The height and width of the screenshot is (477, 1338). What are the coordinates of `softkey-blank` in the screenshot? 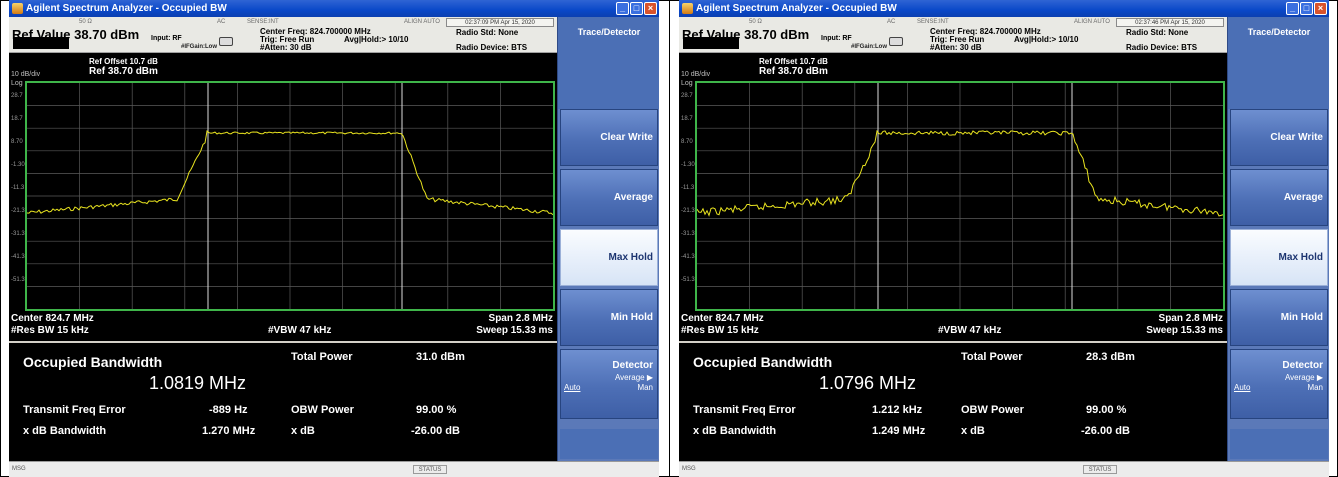 It's located at (1279, 444).